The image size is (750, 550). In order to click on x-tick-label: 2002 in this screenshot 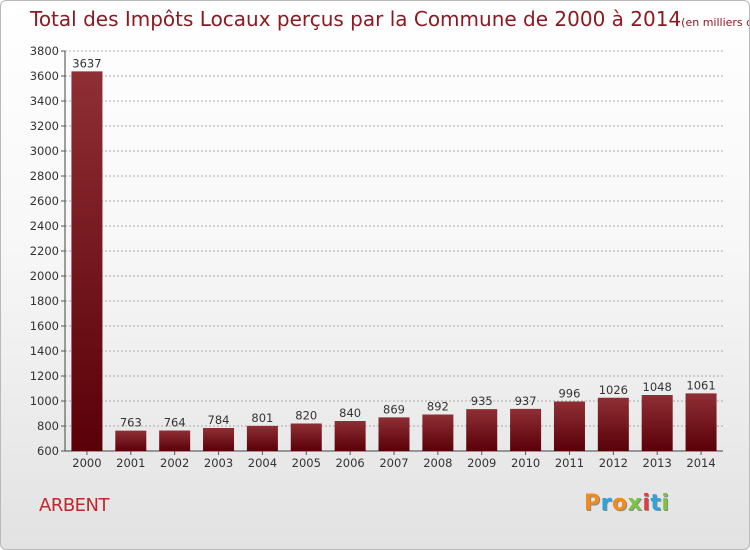, I will do `click(174, 463)`.